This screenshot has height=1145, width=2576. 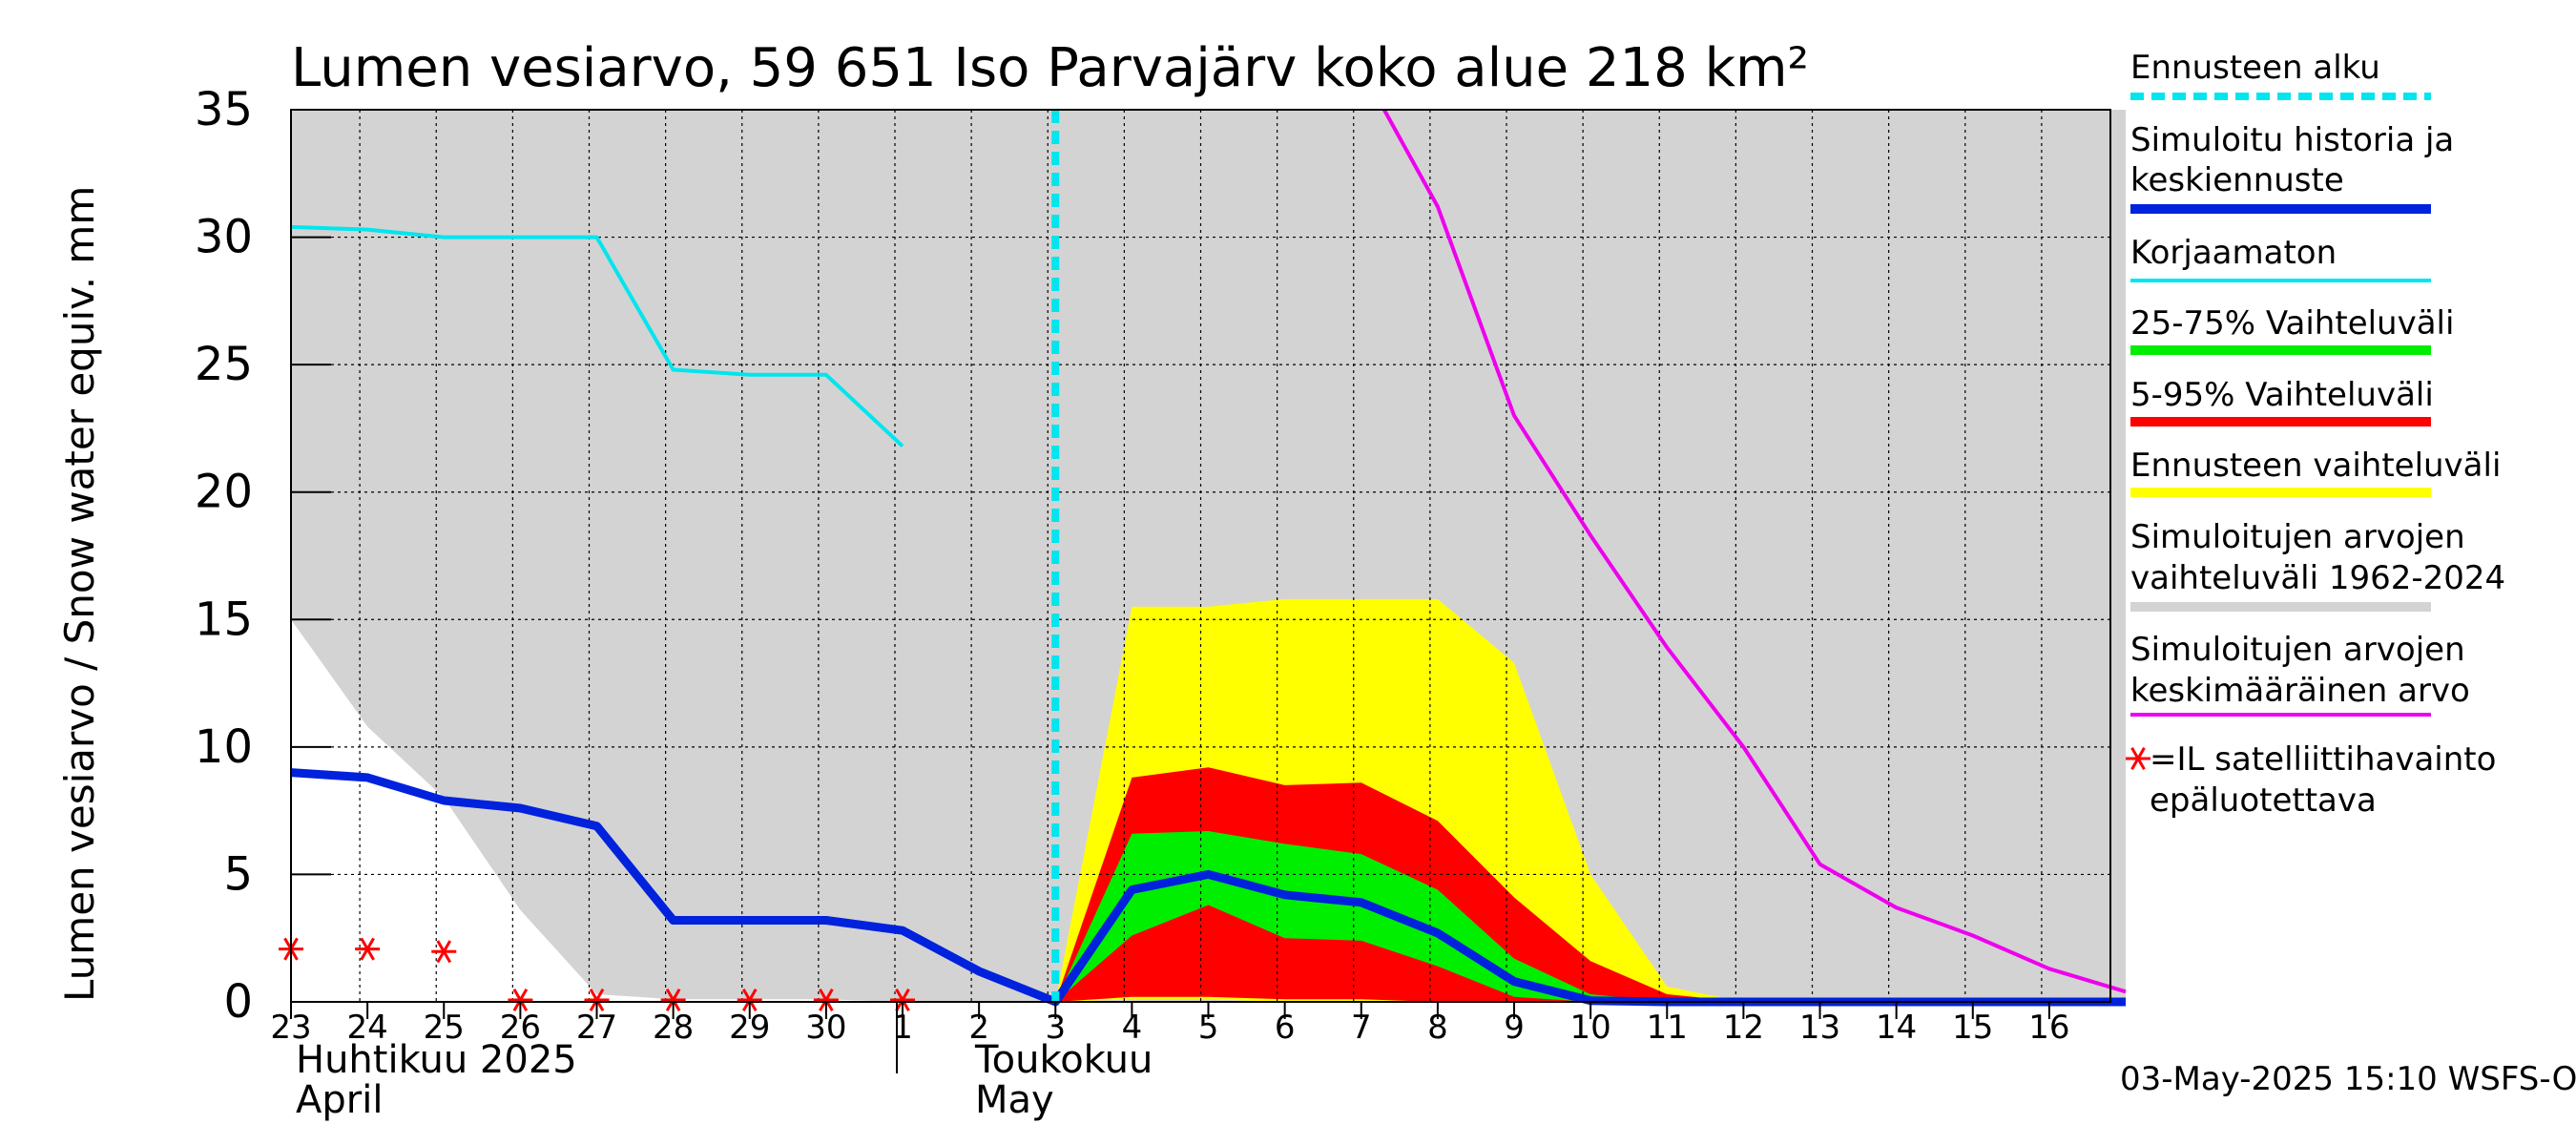 I want to click on x-day-label: 28, so click(x=673, y=1028).